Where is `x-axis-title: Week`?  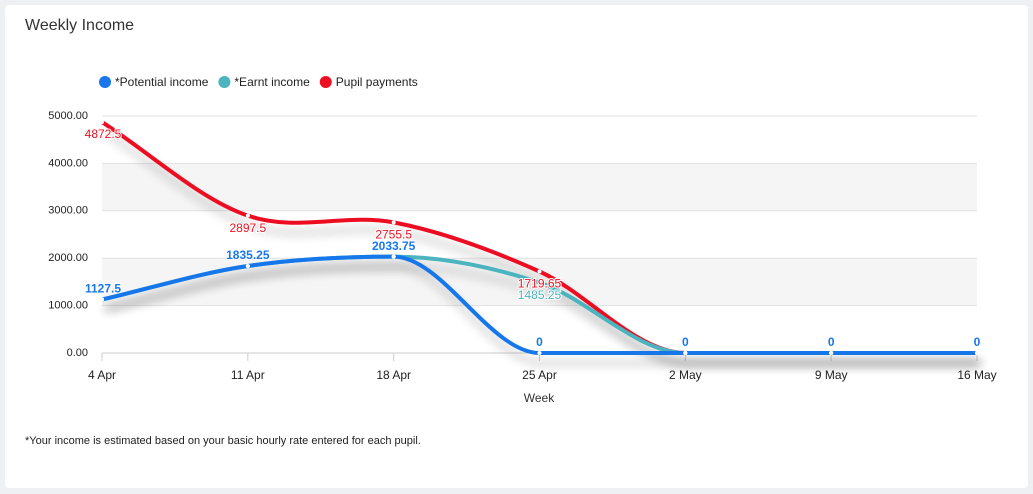 x-axis-title: Week is located at coordinates (539, 398).